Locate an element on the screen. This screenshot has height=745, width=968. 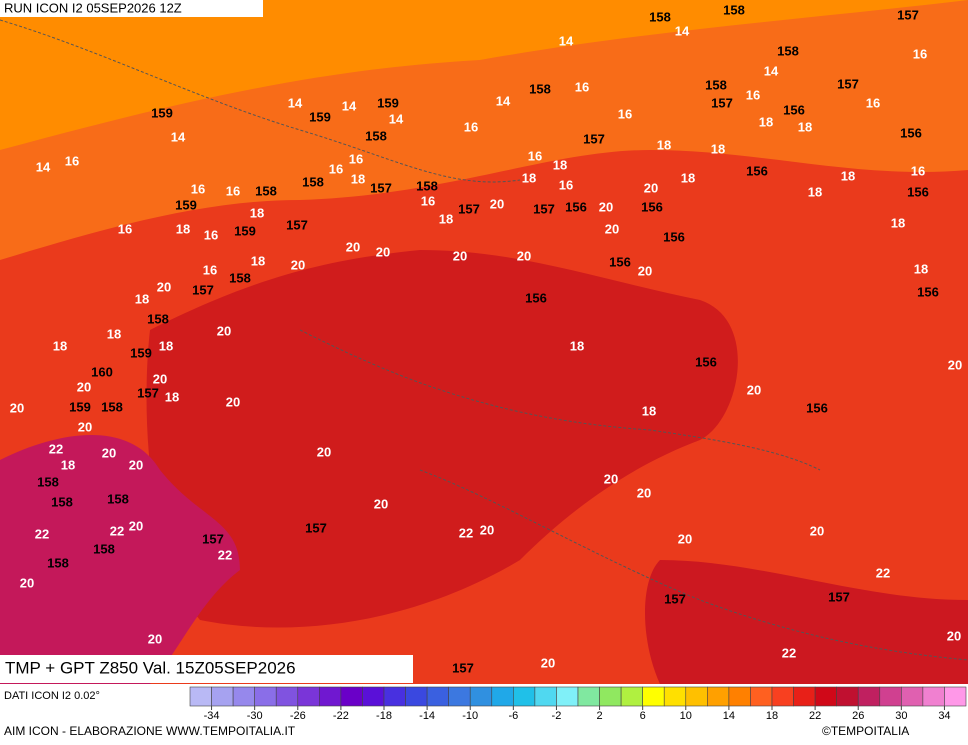
run-label: RUN ICON I2 05SEP2026 12Z is located at coordinates (93, 7).